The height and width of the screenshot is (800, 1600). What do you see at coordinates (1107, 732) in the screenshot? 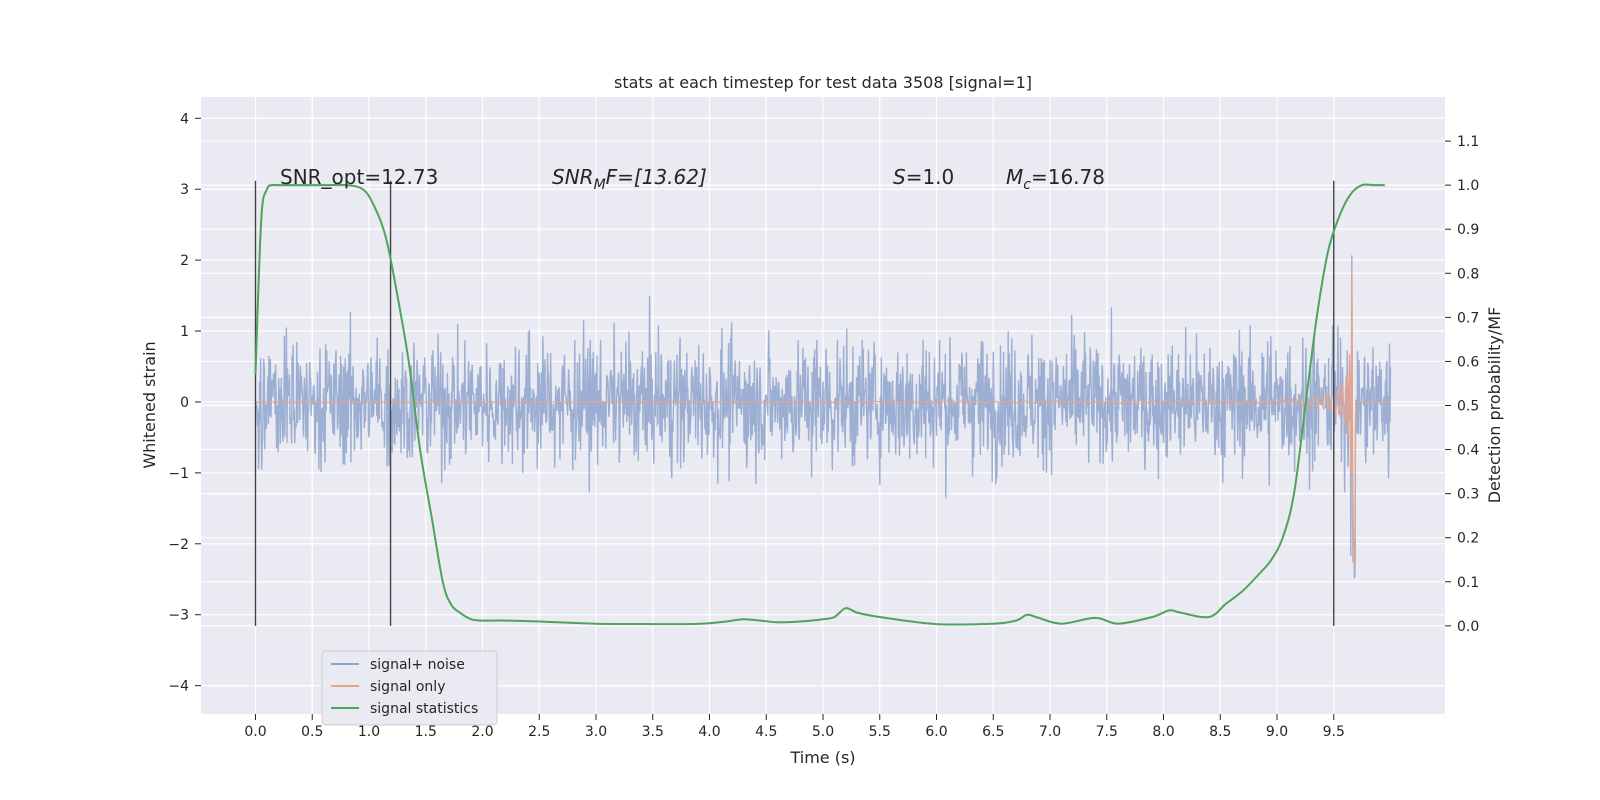
I see `x-tick-label: 7.5` at bounding box center [1107, 732].